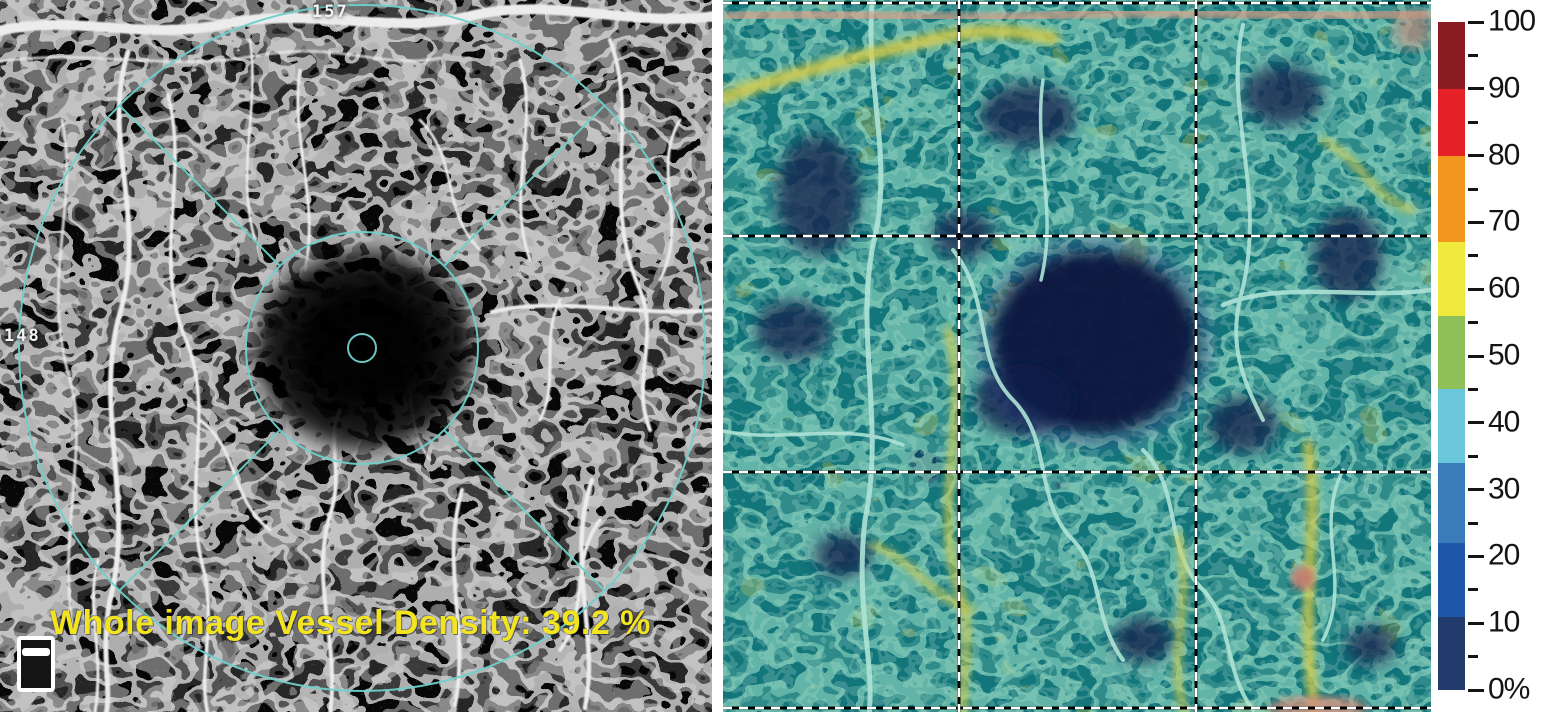  What do you see at coordinates (350, 623) in the screenshot?
I see `vessel-density-caption: Whole image Vessel Density: 39.2 %` at bounding box center [350, 623].